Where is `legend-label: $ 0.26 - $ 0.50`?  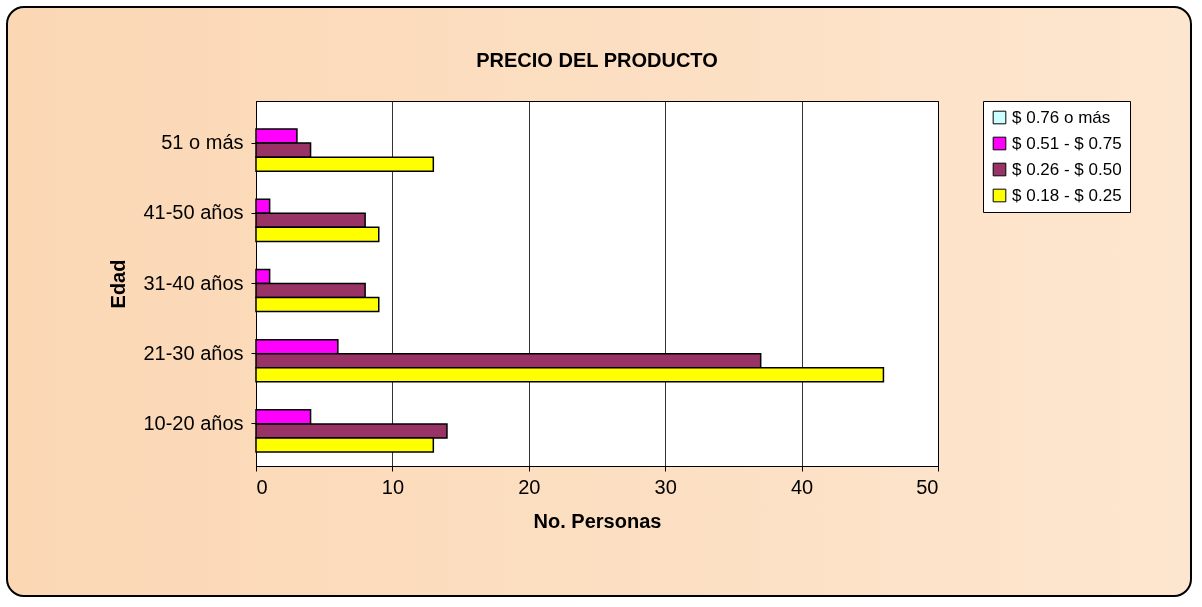
legend-label: $ 0.26 - $ 0.50 is located at coordinates (1067, 169).